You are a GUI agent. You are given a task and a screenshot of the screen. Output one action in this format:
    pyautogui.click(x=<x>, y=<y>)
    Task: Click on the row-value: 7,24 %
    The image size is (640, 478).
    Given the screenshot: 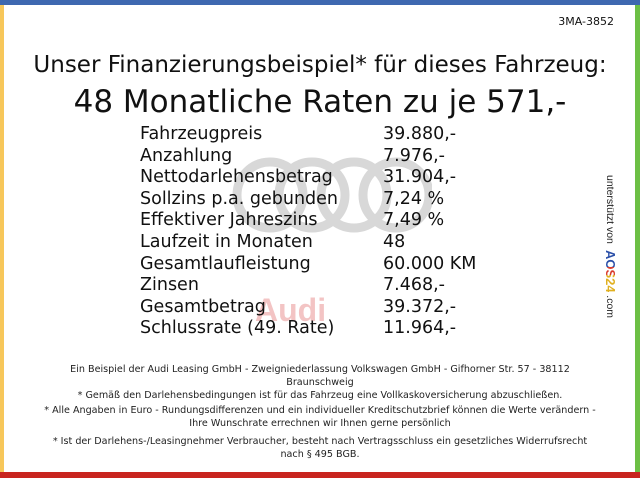 What is the action you would take?
    pyautogui.click(x=414, y=198)
    